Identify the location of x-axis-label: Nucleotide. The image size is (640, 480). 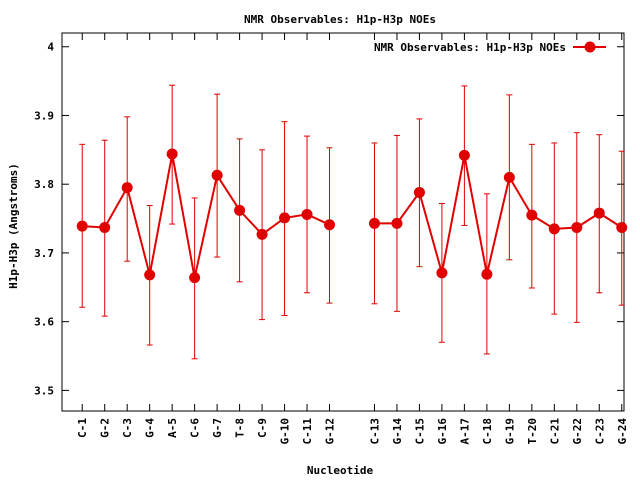
(340, 470).